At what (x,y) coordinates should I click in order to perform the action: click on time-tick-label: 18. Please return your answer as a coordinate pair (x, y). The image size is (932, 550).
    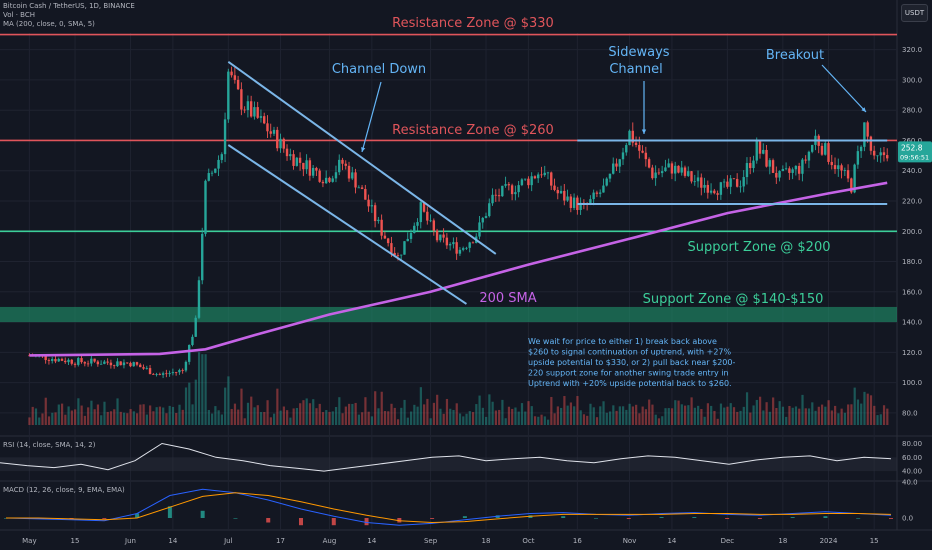
    Looking at the image, I should click on (782, 541).